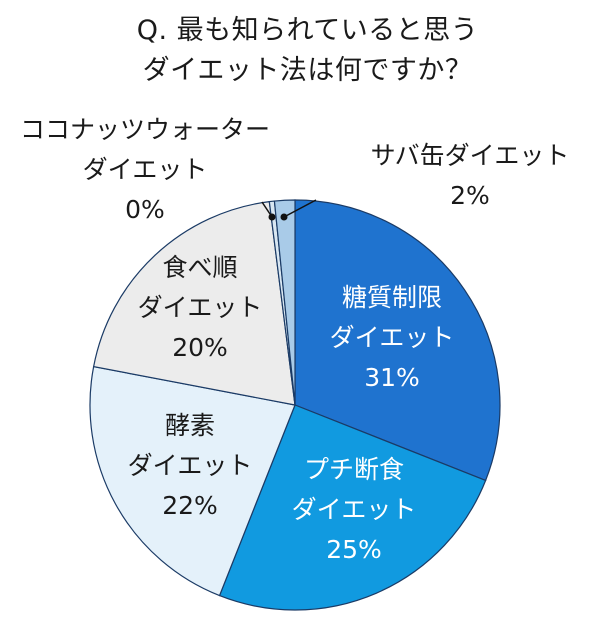 The image size is (615, 640). Describe the element at coordinates (145, 169) in the screenshot. I see `slice-label-5: ココナッツウォーターダイエット 0%` at that location.